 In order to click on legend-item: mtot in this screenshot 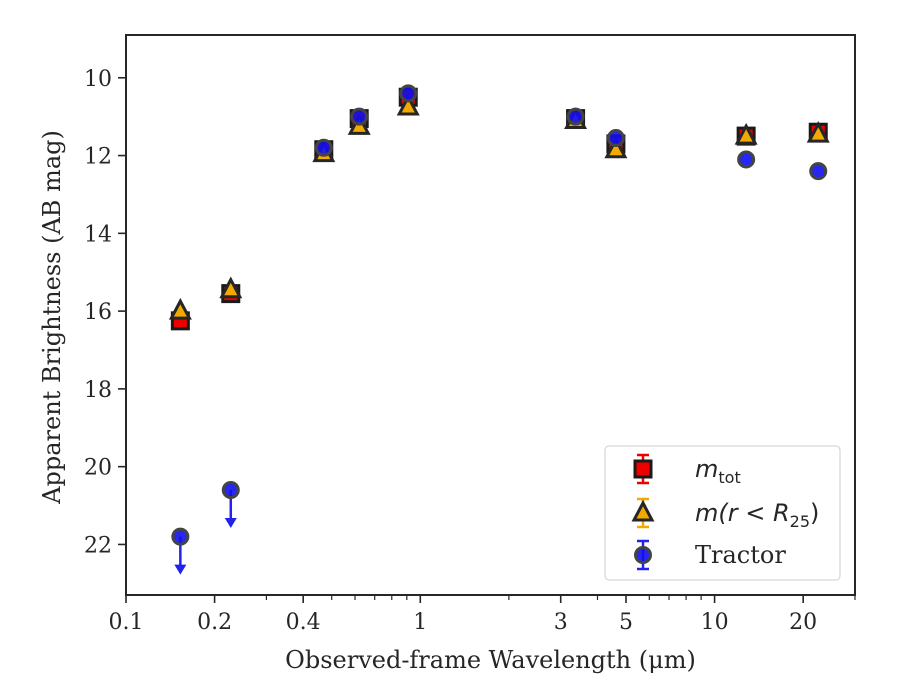, I will do `click(687, 470)`.